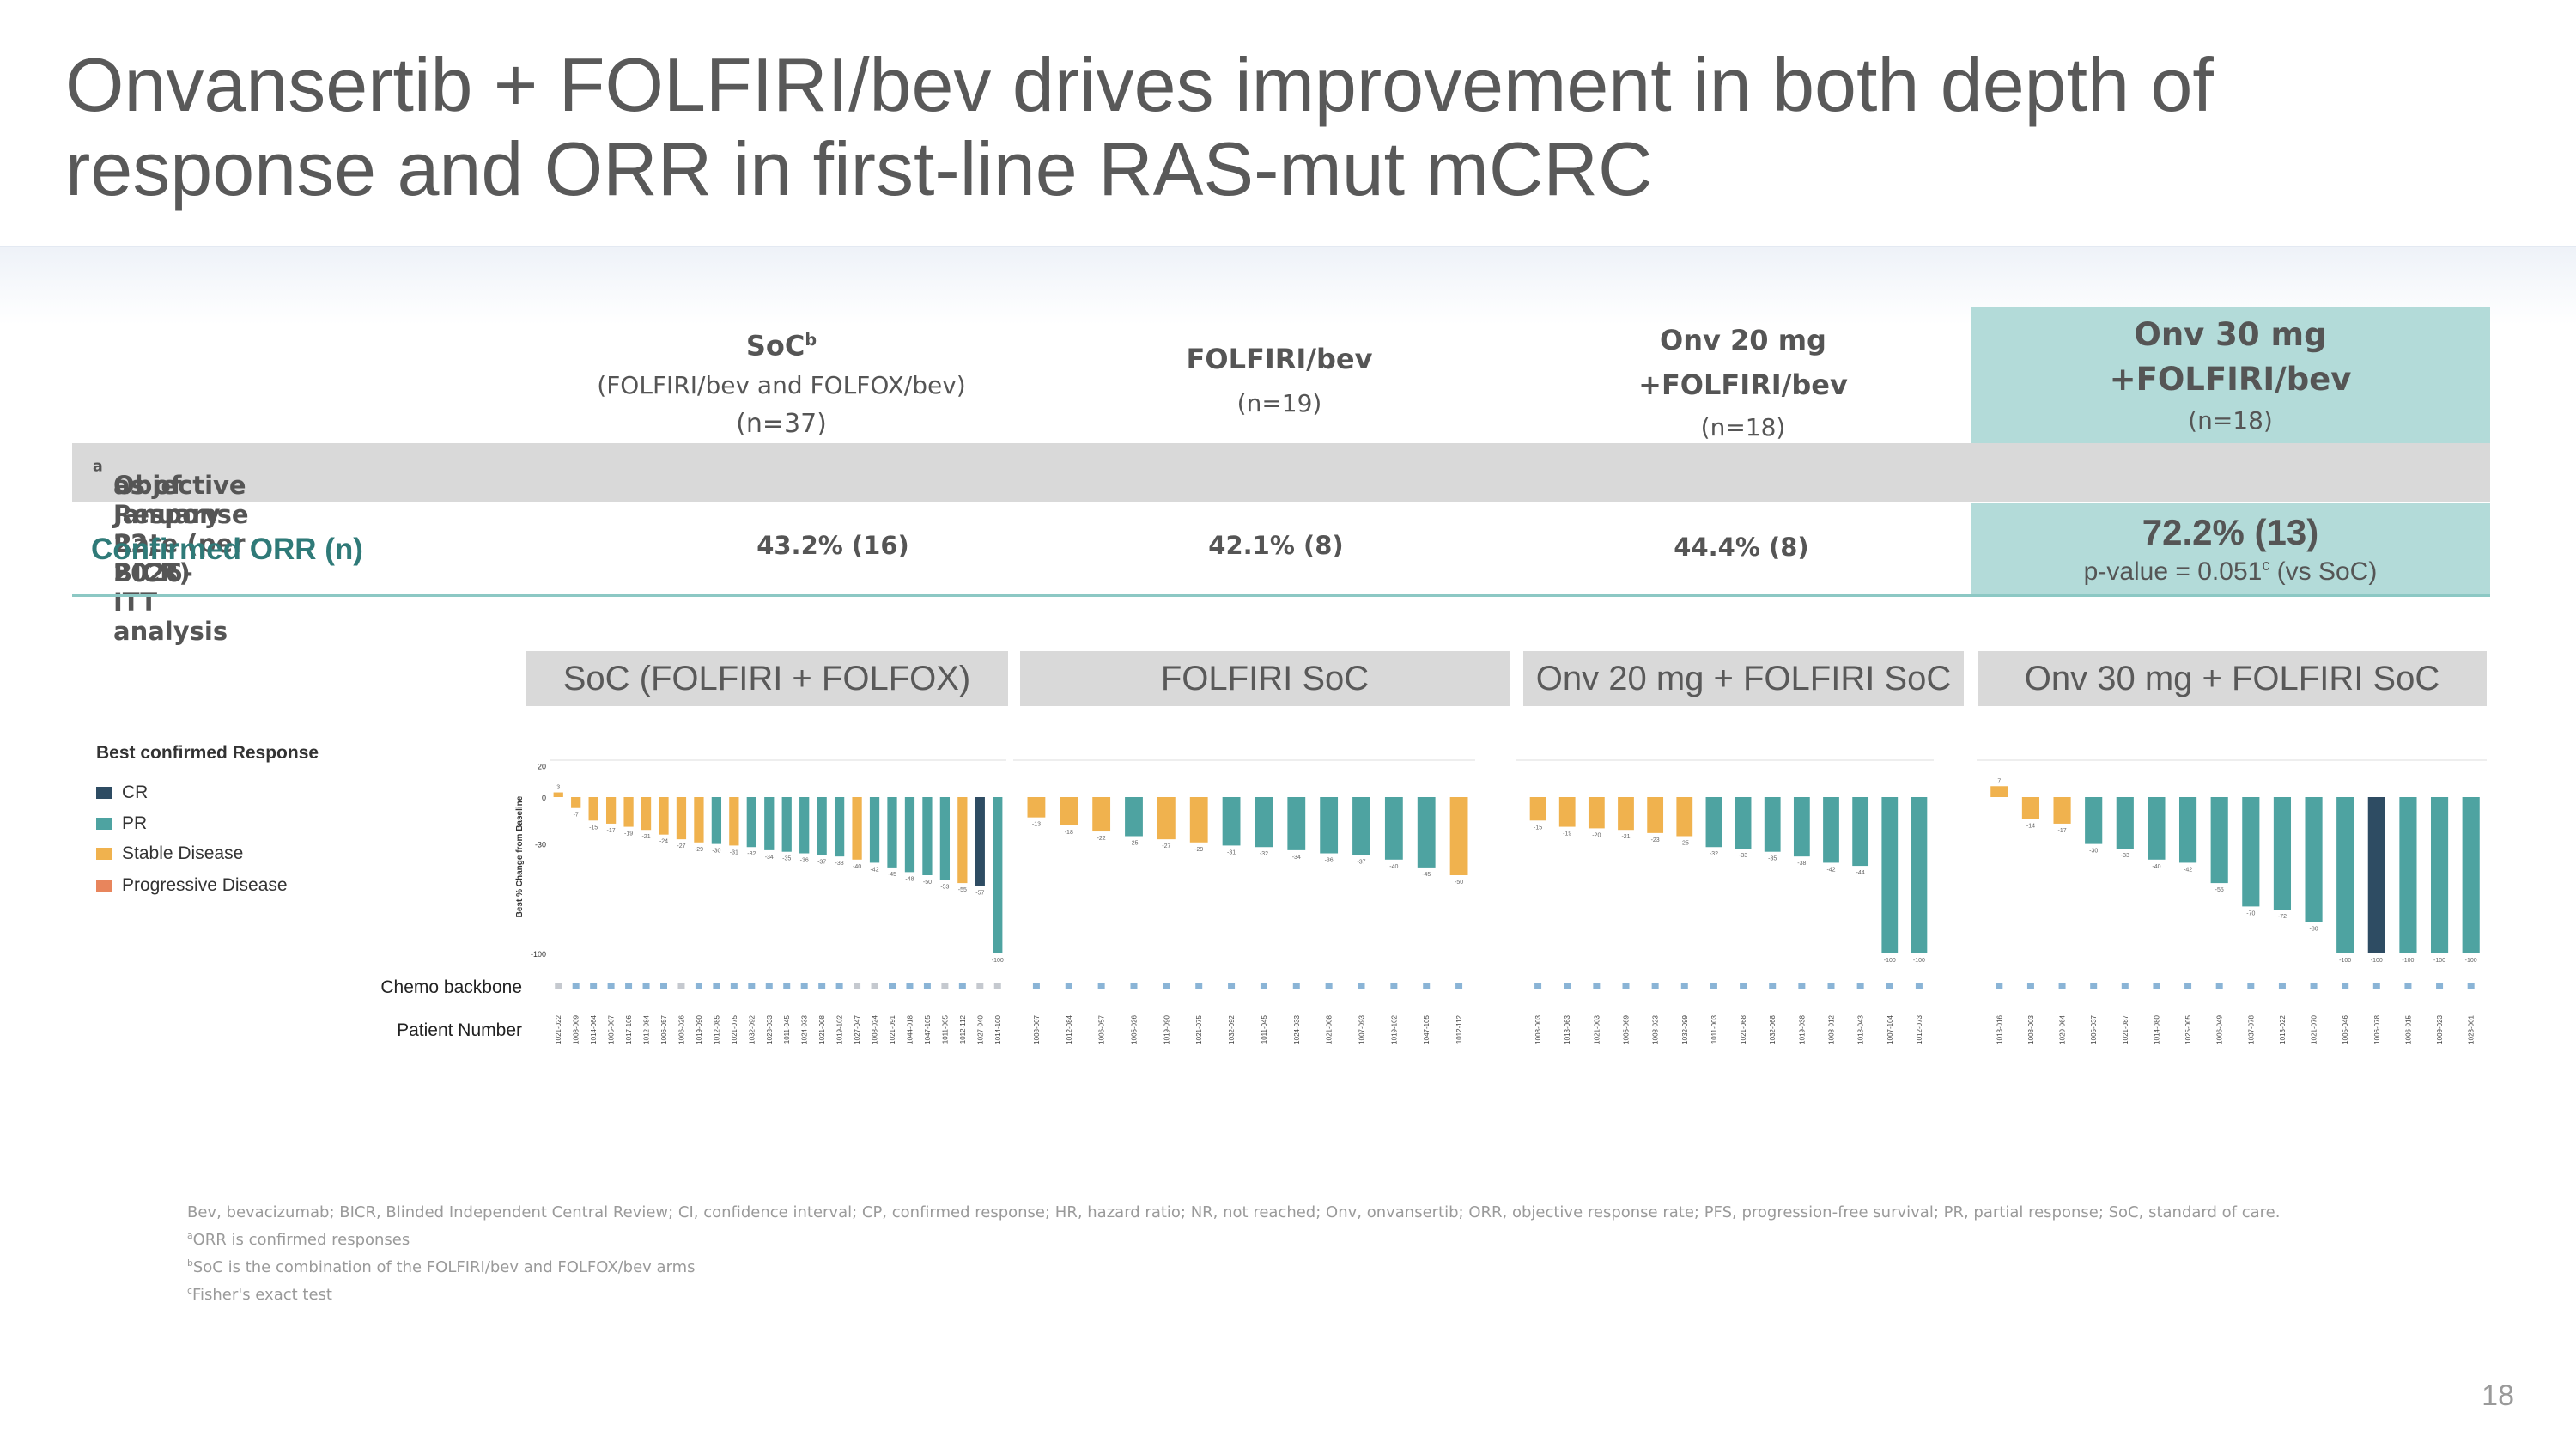 This screenshot has height=1449, width=2576. Describe the element at coordinates (135, 792) in the screenshot. I see `legend-label-cr: CR` at that location.